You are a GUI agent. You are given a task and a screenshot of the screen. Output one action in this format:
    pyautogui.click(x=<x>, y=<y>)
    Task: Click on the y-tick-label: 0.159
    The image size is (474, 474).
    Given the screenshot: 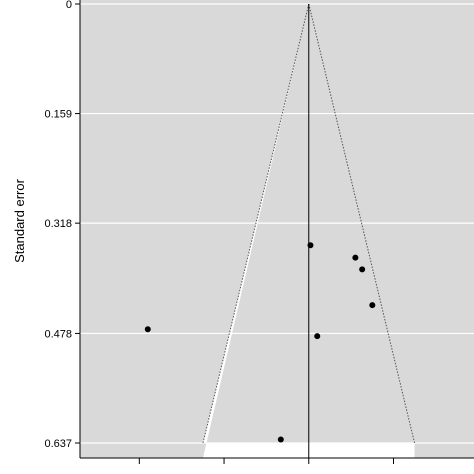 What is the action you would take?
    pyautogui.click(x=58, y=115)
    